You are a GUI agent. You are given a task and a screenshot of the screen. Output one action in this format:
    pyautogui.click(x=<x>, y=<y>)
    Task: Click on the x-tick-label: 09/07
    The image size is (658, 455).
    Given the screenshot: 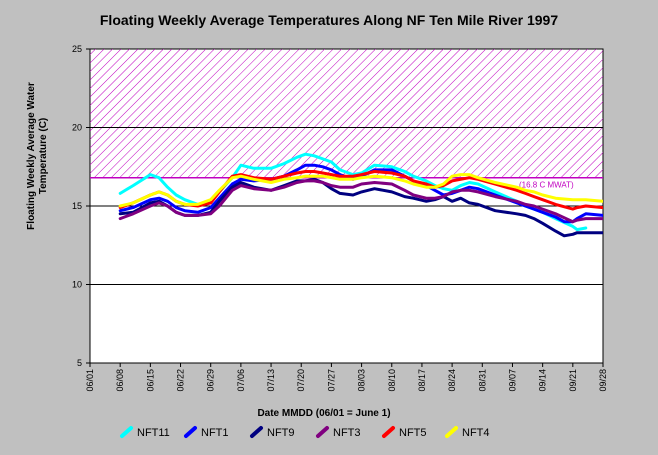 What is the action you would take?
    pyautogui.click(x=512, y=380)
    